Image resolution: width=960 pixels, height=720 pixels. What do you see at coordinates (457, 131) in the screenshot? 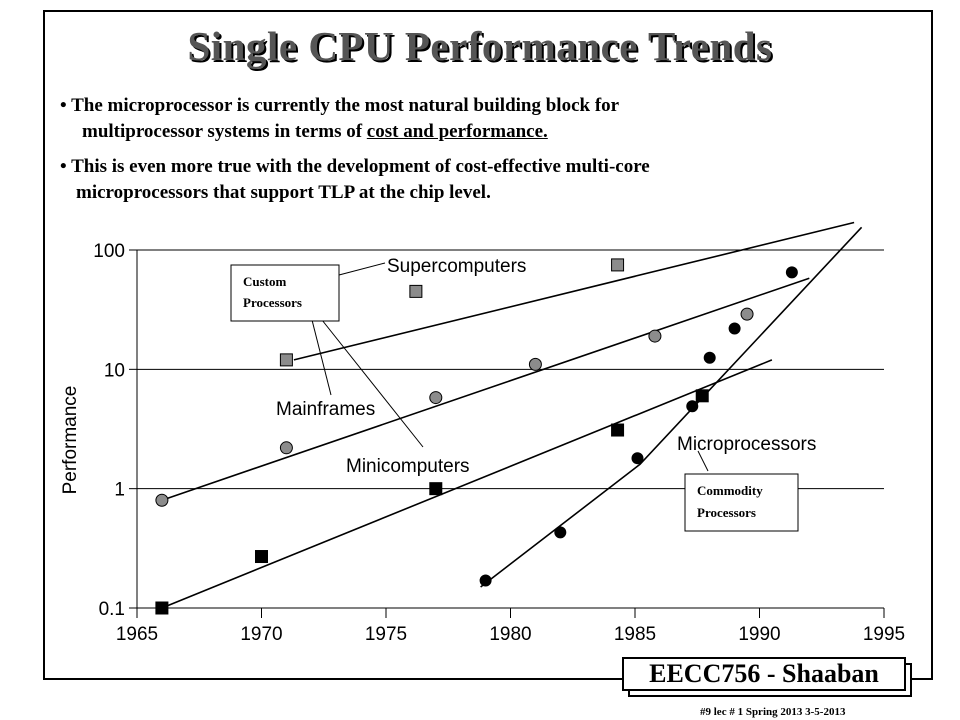
I see `bullet-1-line2-underlined: cost and performance.` at bounding box center [457, 131].